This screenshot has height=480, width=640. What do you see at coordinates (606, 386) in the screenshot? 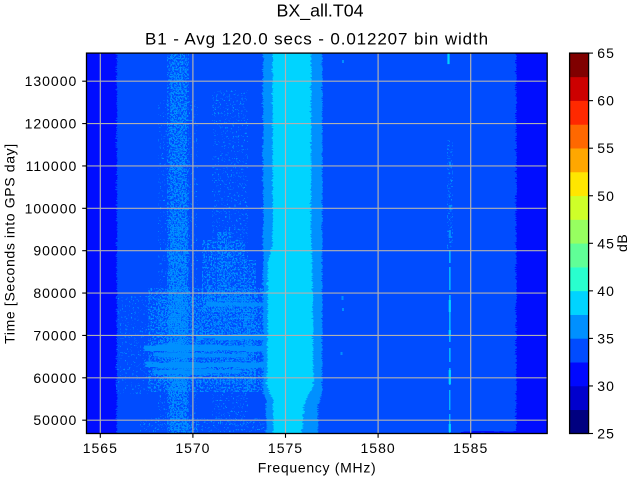
I see `svg-text: 30` at bounding box center [606, 386].